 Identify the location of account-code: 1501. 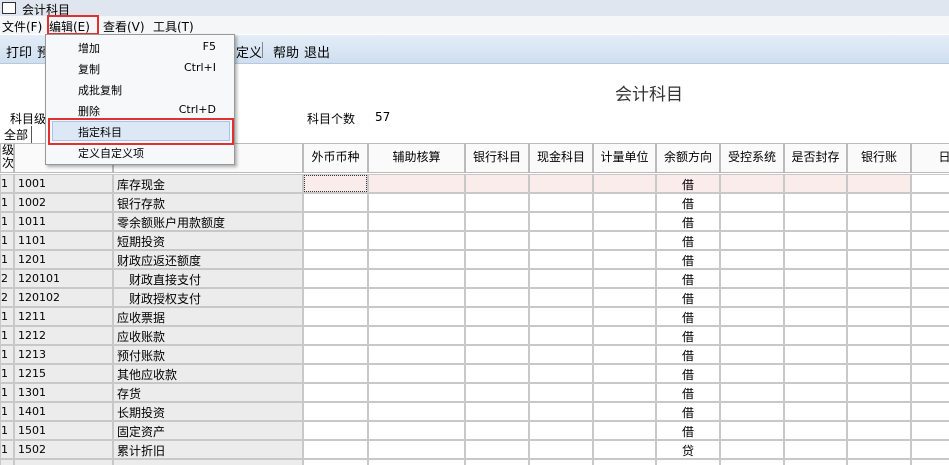
(32, 430).